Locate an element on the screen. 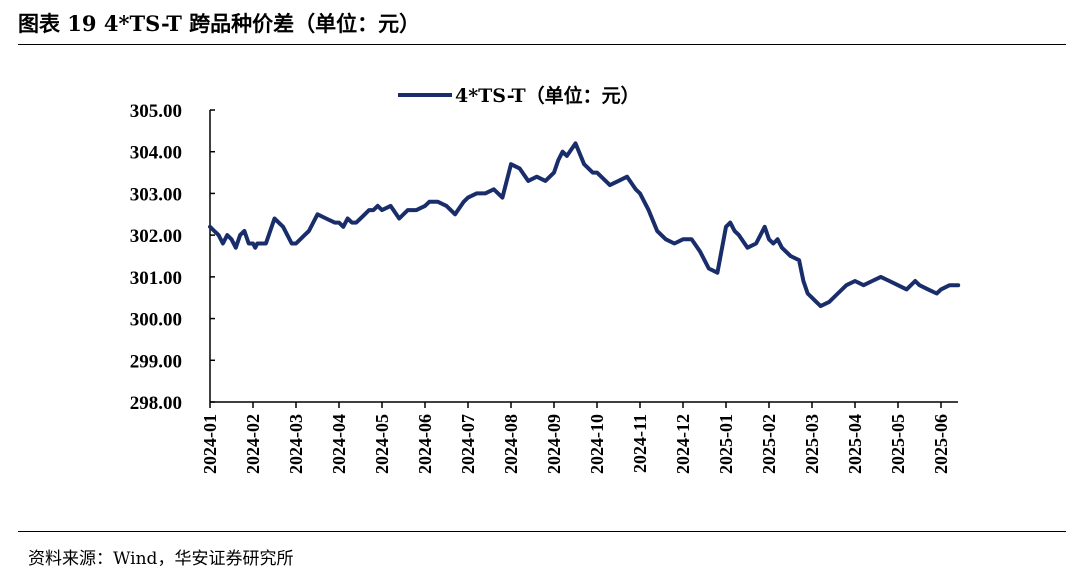 This screenshot has height=582, width=1080. x-tick-label: 2025-06 is located at coordinates (941, 444).